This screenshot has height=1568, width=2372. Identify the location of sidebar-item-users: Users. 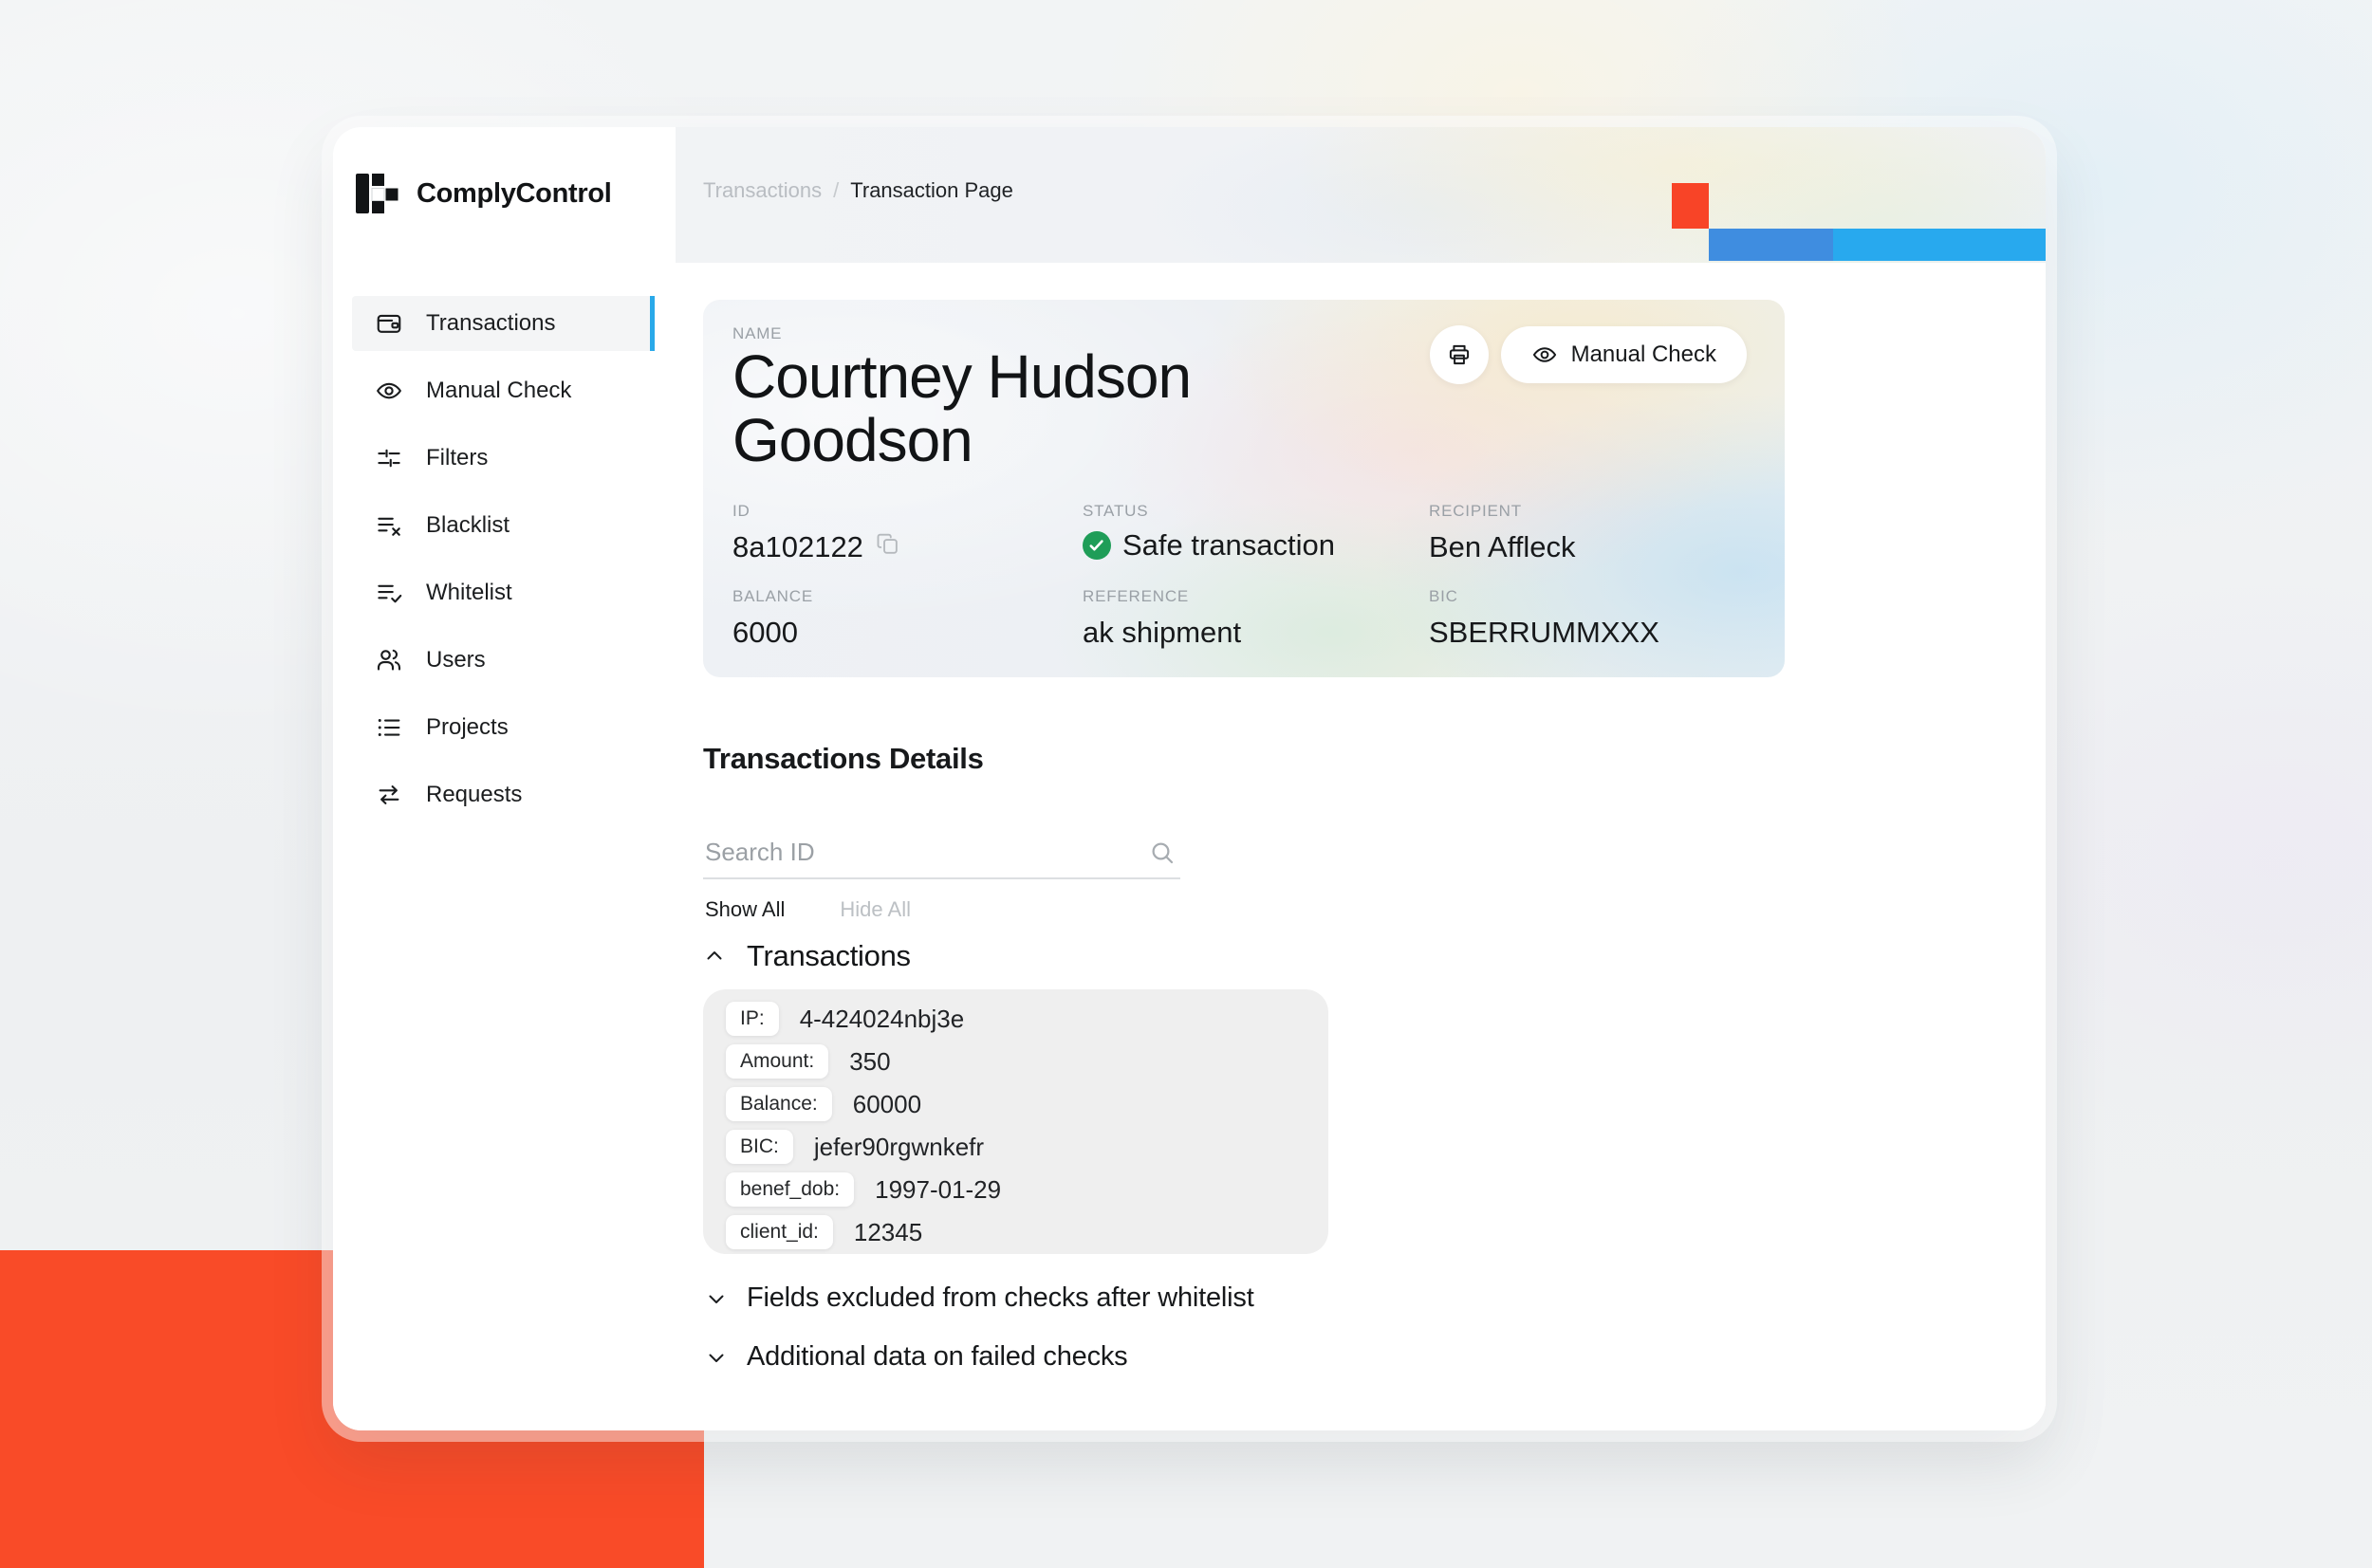
(503, 661).